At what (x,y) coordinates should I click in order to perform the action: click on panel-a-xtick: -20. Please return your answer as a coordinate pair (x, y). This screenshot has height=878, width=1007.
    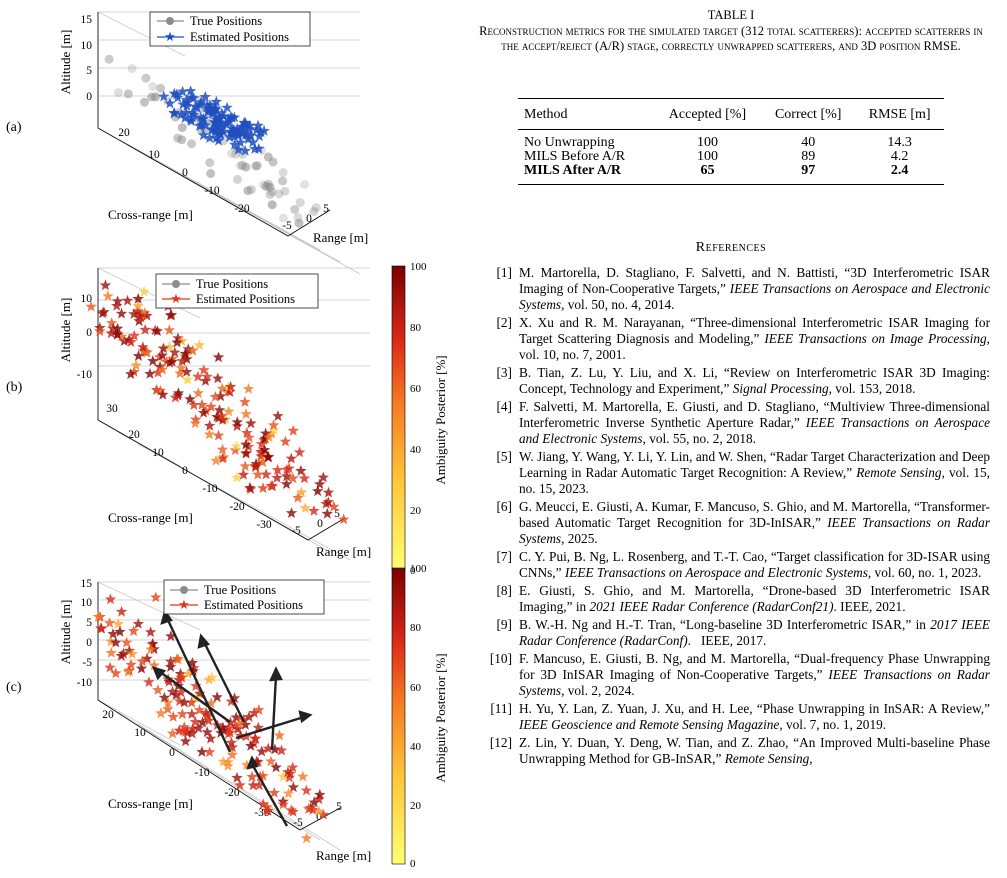
    Looking at the image, I should click on (242, 209).